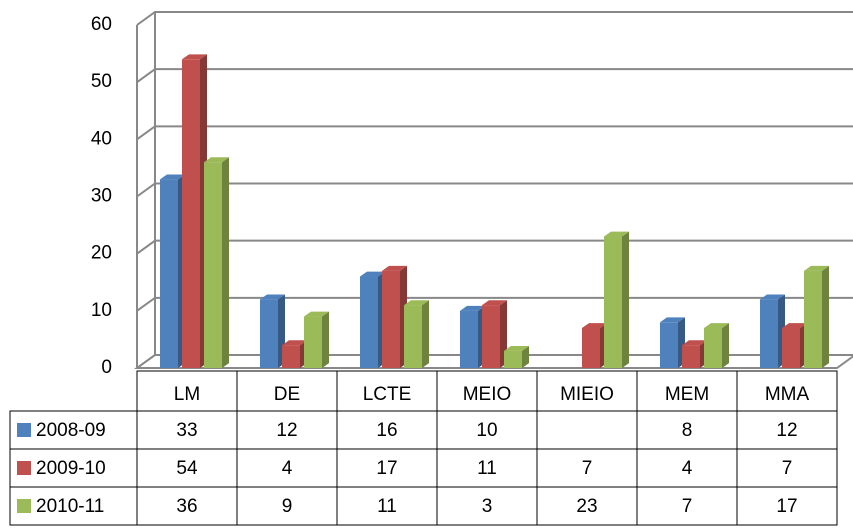 Image resolution: width=853 pixels, height=529 pixels. Describe the element at coordinates (101, 196) in the screenshot. I see `y-tick-label: 30` at that location.